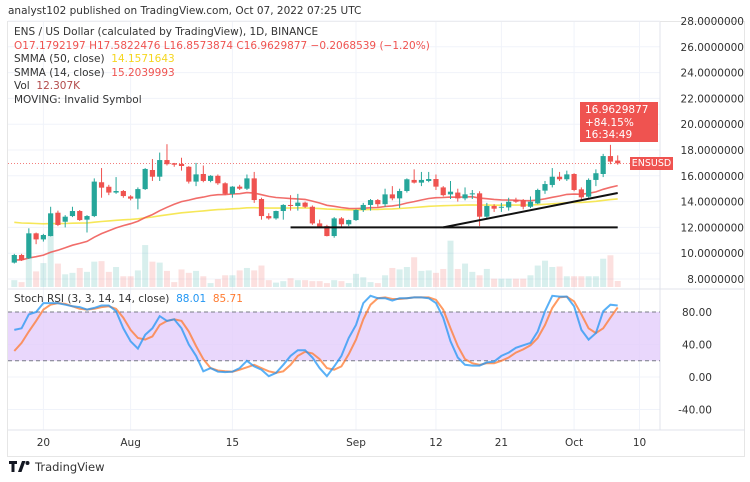  Describe the element at coordinates (78, 99) in the screenshot. I see `moving-indicator-label: MOVING: Invalid Symbol` at that location.